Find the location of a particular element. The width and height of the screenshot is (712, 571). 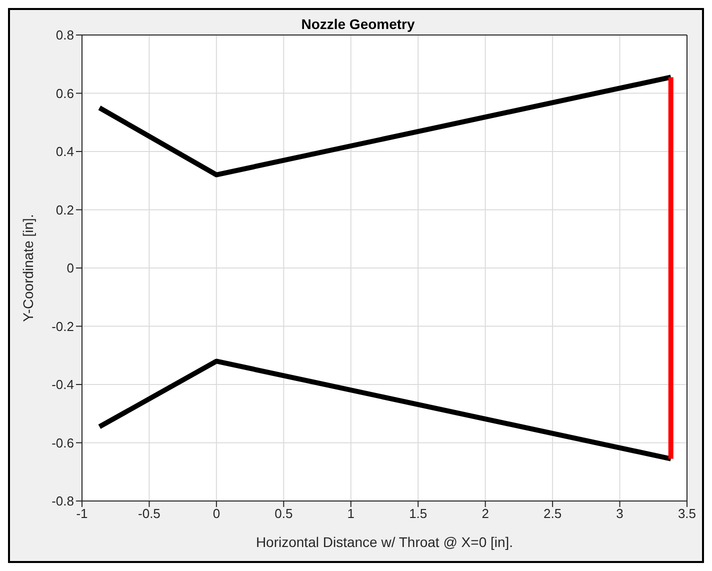

chart-title: Nozzle Geometry is located at coordinates (358, 24).